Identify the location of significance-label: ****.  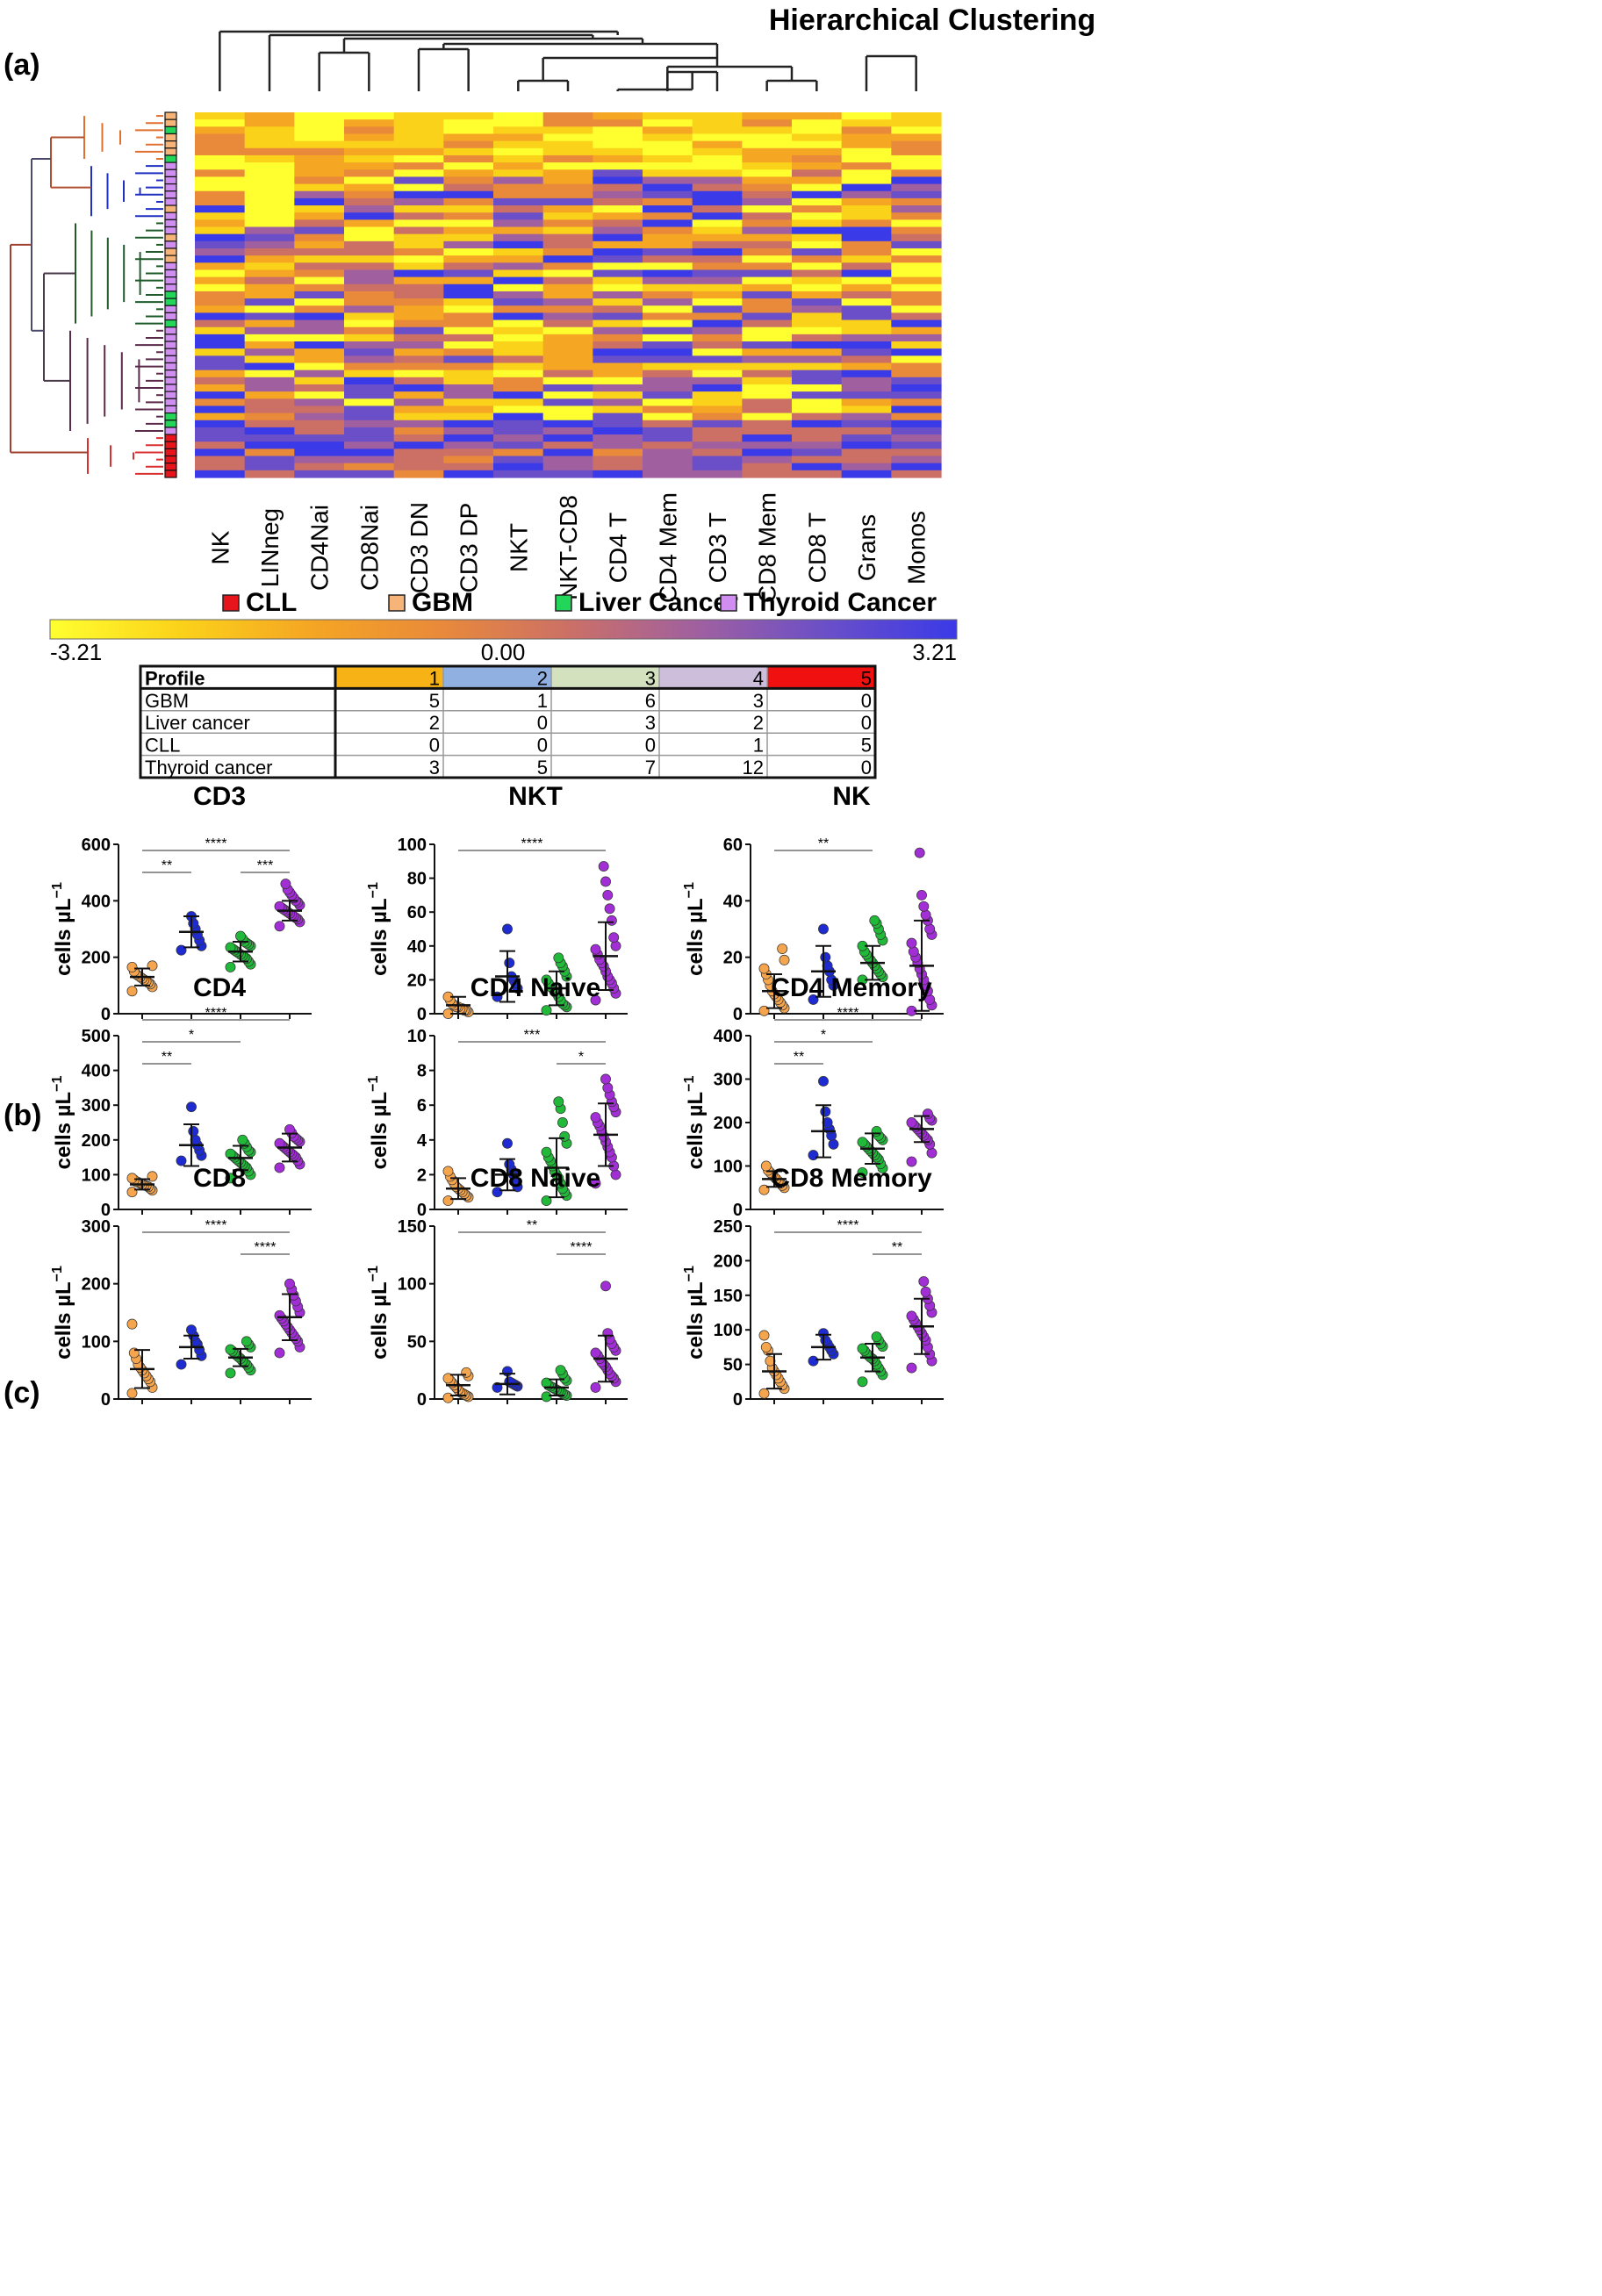
(848, 1013).